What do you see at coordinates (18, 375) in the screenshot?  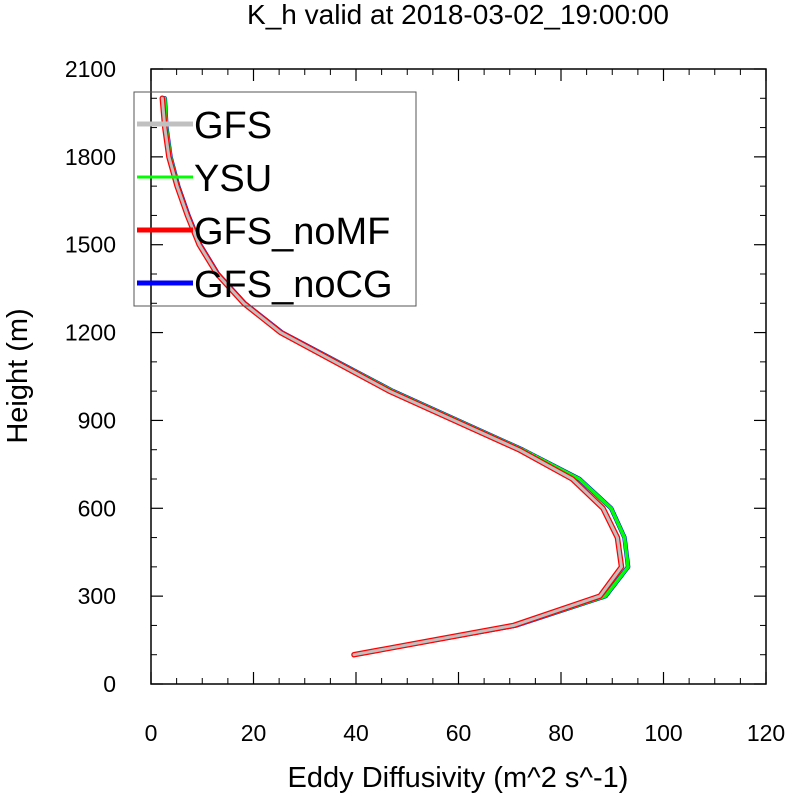 I see `y-axis-label: Height (m)` at bounding box center [18, 375].